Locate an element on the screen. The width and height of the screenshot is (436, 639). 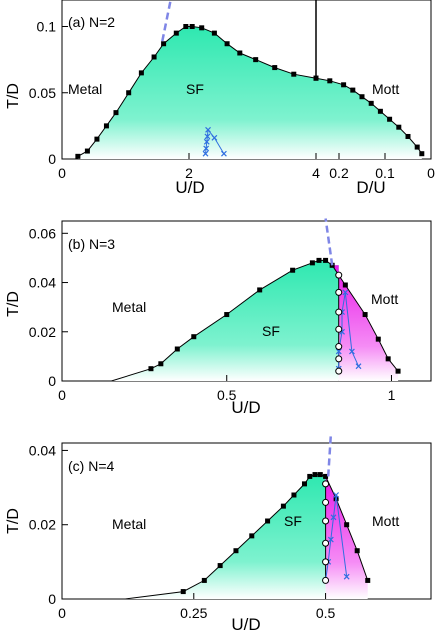
mott-region is located at coordinates (365, 323).